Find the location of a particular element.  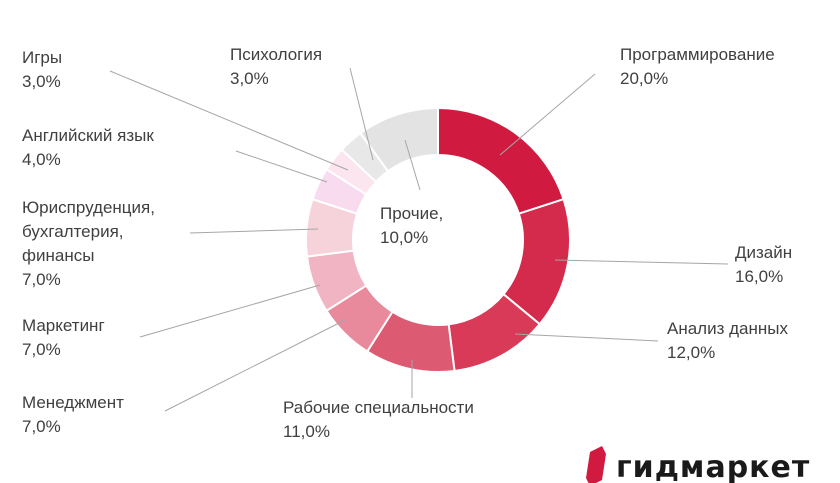

slice-name-label: Юриспруденция, is located at coordinates (88, 207).